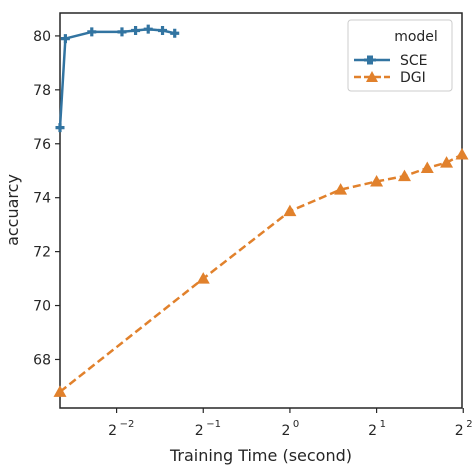  Describe the element at coordinates (127, 424) in the screenshot. I see `x-tick-exponent: −2` at that location.